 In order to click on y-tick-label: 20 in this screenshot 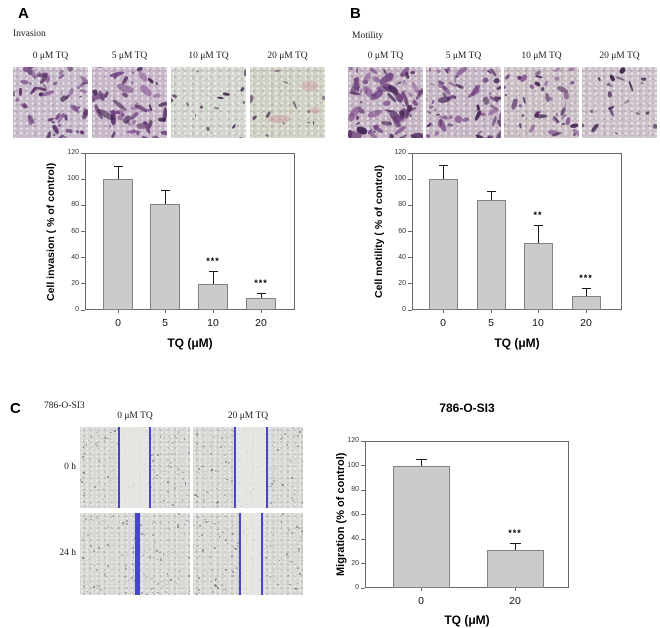, I will do `click(402, 283)`.